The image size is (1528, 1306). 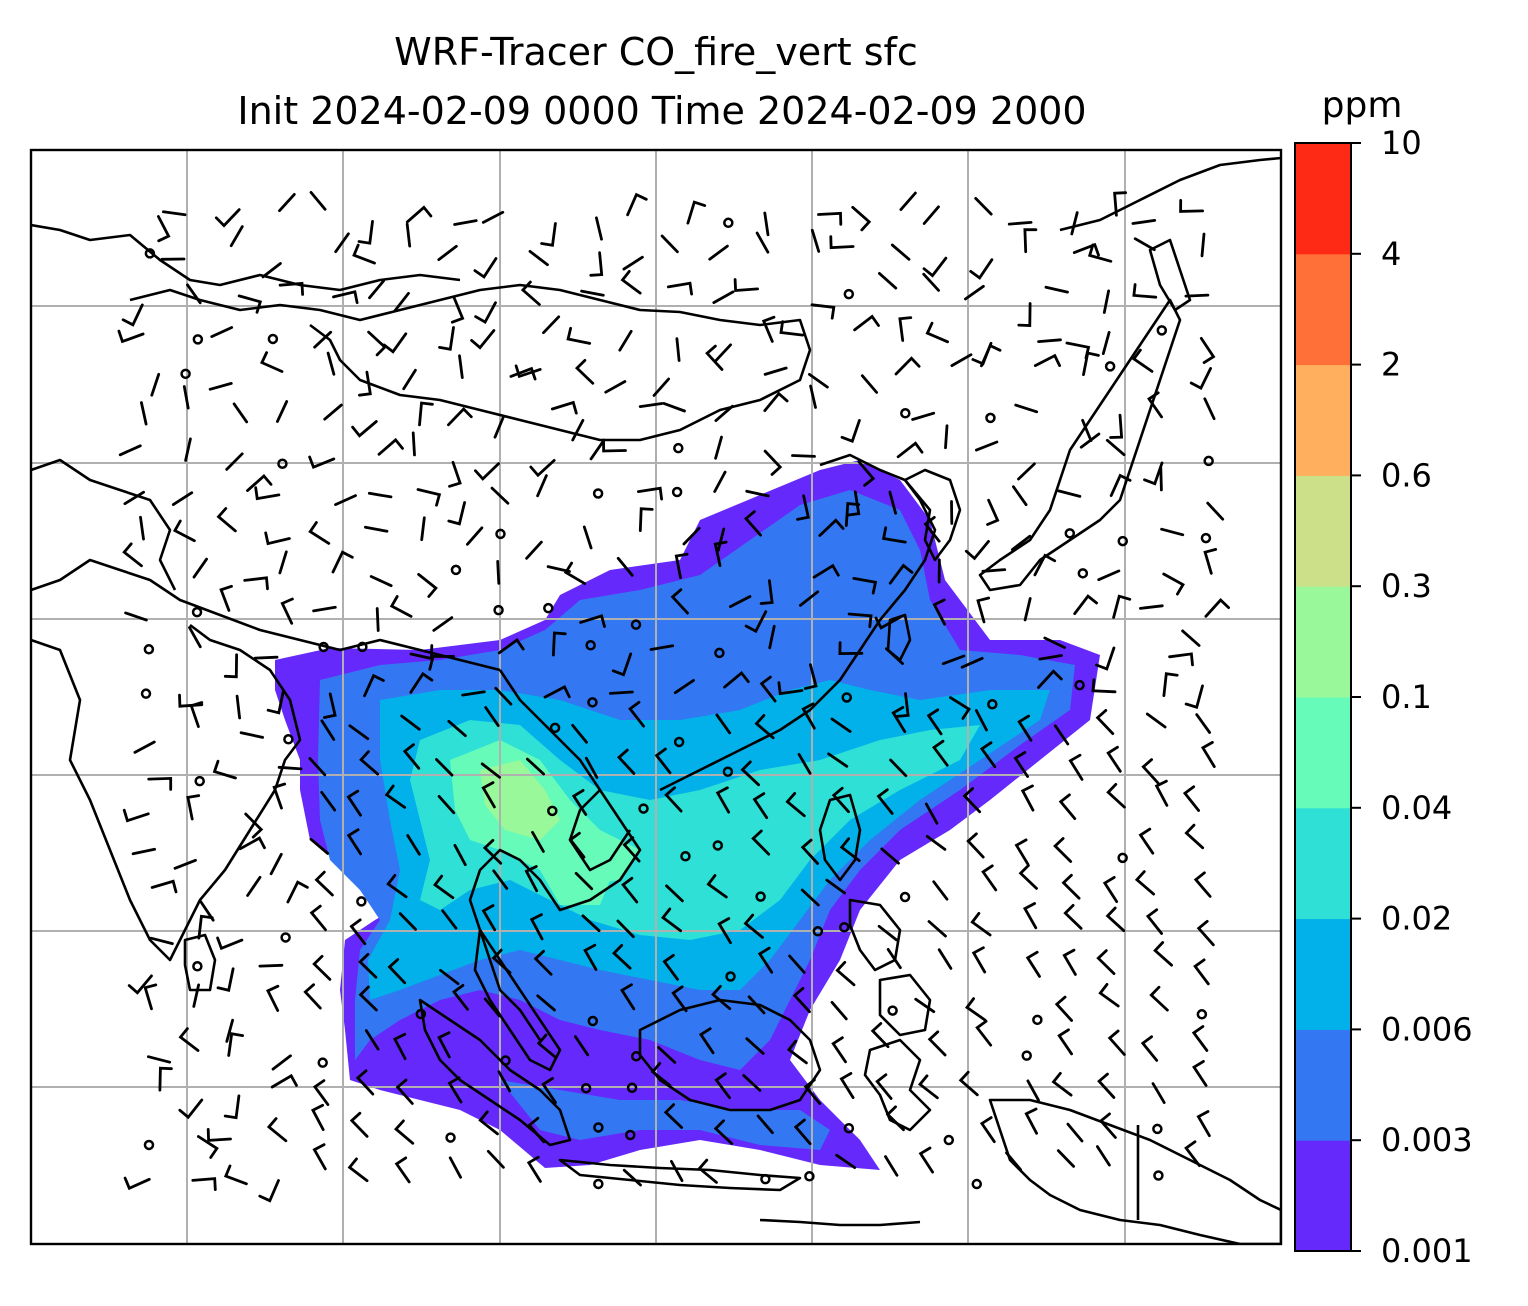 I want to click on colorbar-tick-label: 2, so click(x=1391, y=365).